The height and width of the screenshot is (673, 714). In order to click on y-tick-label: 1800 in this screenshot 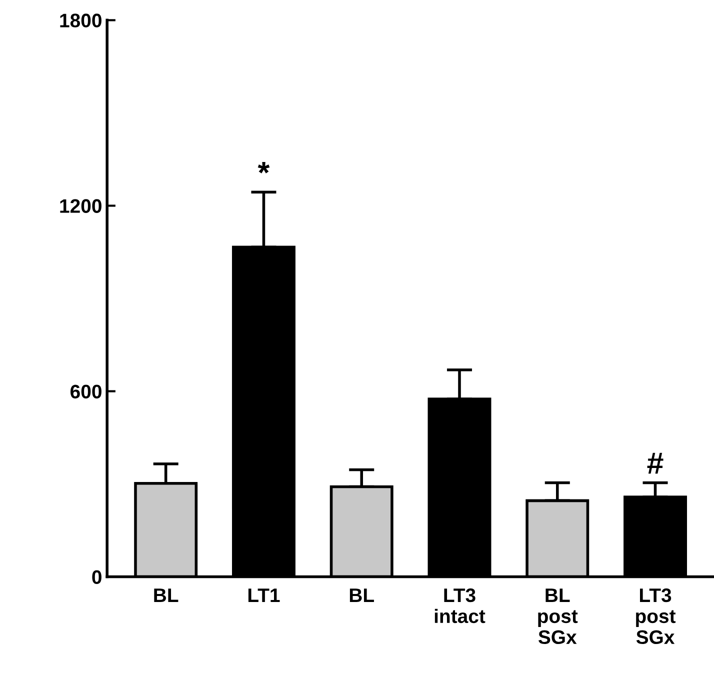, I will do `click(81, 21)`.